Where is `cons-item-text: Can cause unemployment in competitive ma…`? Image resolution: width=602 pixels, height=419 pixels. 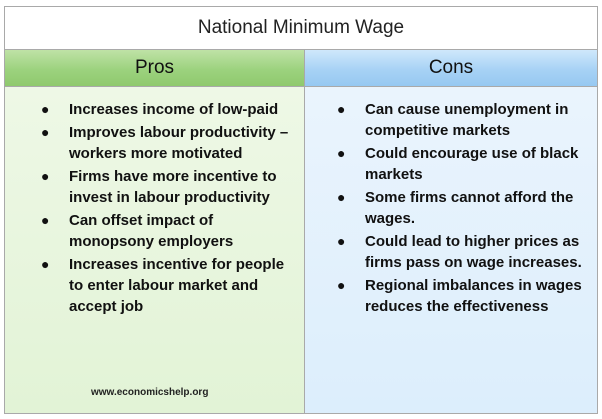 cons-item-text: Can cause unemployment in competitive ma… is located at coordinates (467, 120).